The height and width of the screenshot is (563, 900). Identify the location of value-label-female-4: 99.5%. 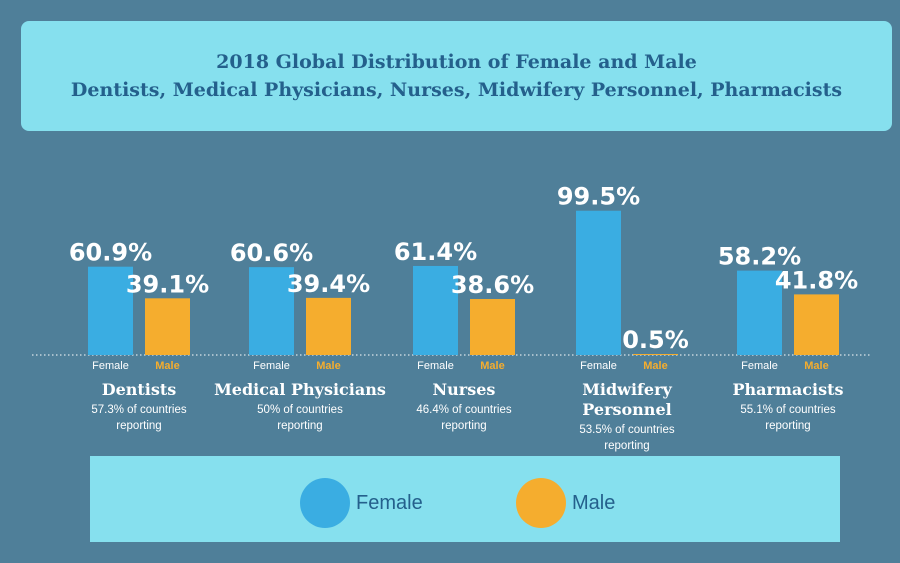
(598, 197).